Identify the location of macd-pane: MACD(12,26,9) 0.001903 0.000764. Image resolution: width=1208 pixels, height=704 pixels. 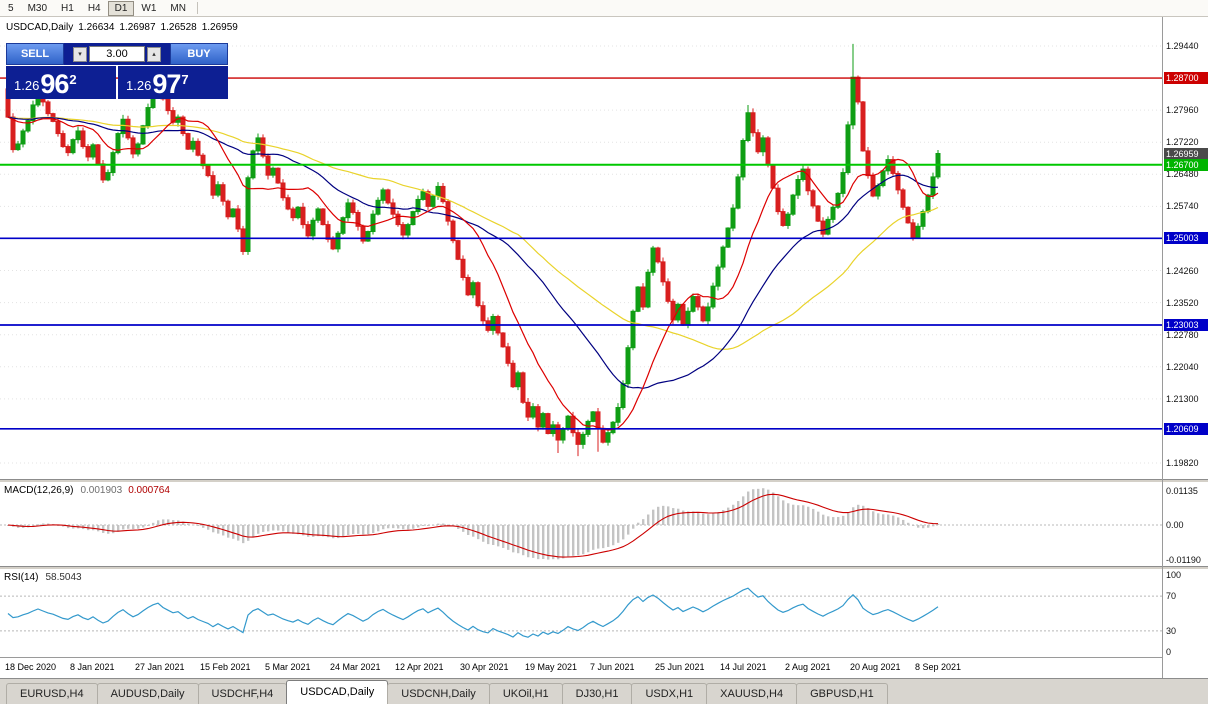
(581, 524).